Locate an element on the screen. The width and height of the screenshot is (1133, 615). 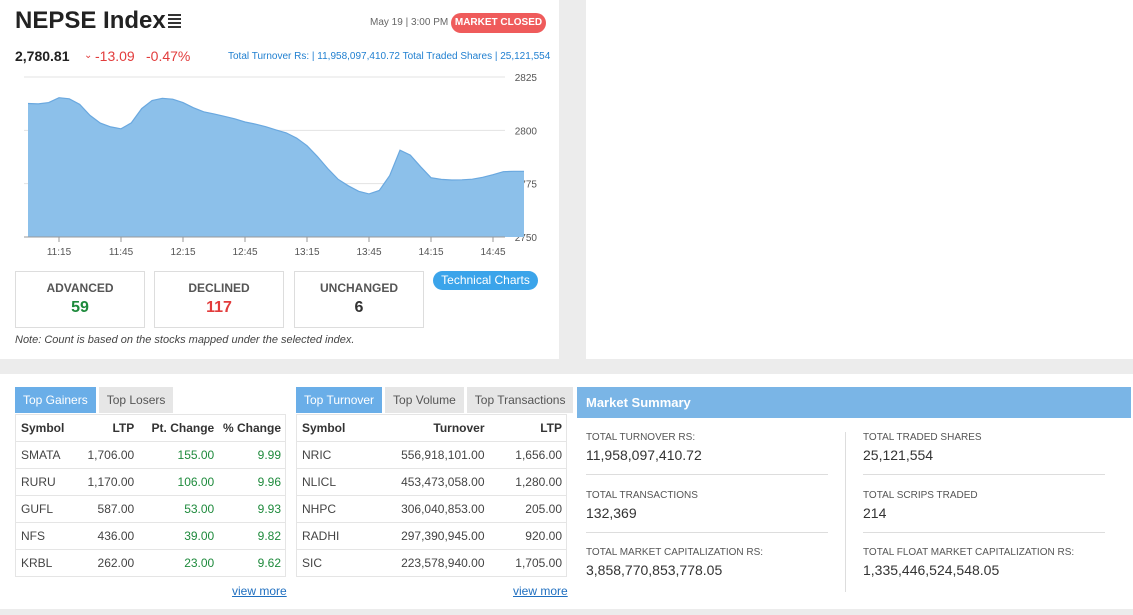
table-row: RADHI 297,390,945.00 920.00 is located at coordinates (431, 536).